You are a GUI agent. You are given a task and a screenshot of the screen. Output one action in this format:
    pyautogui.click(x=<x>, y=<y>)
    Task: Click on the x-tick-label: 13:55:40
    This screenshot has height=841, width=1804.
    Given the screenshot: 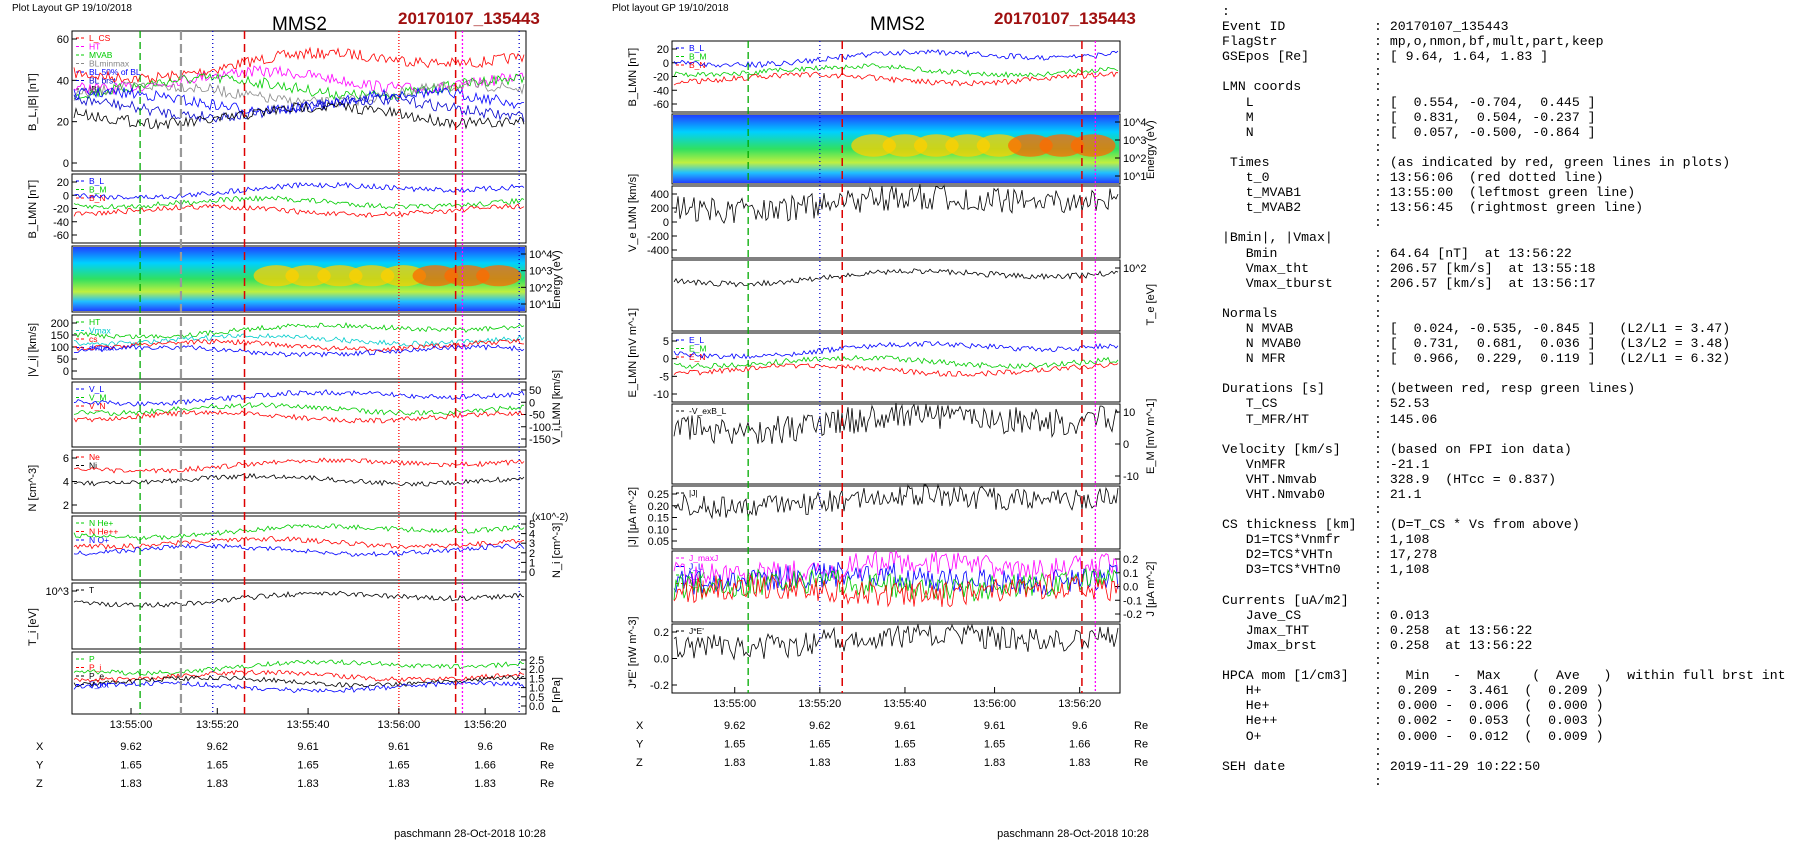 What is the action you would take?
    pyautogui.click(x=905, y=704)
    